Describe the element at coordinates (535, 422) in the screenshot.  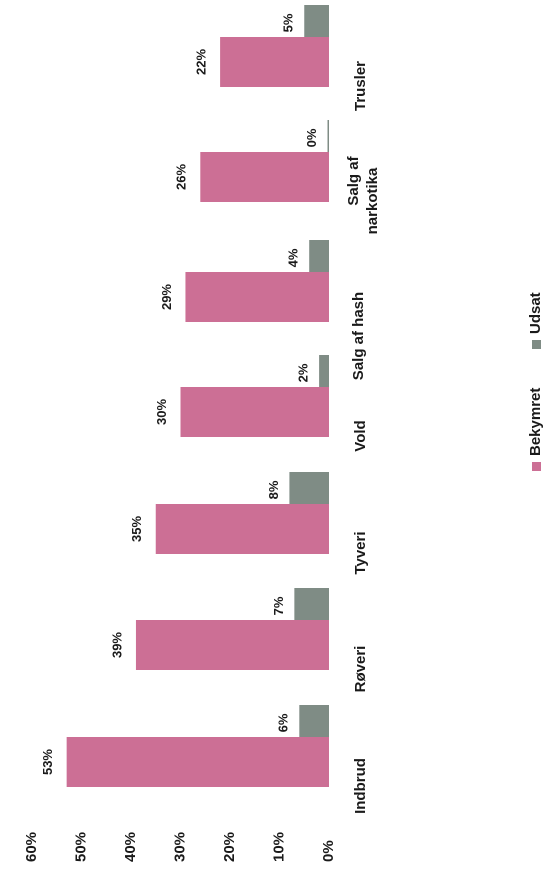
I see `legend-label: Bekymret` at that location.